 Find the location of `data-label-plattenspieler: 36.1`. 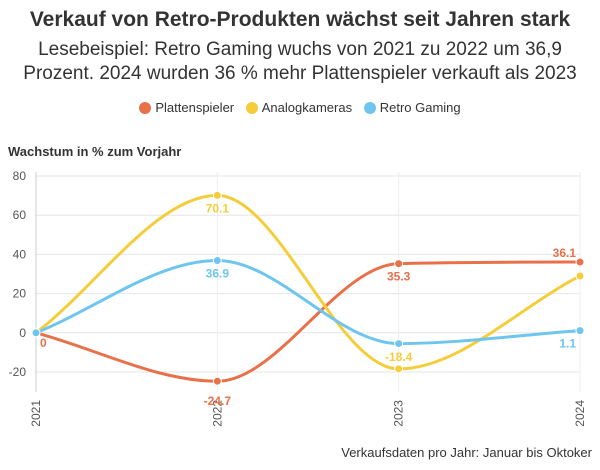

data-label-plattenspieler: 36.1 is located at coordinates (565, 253).